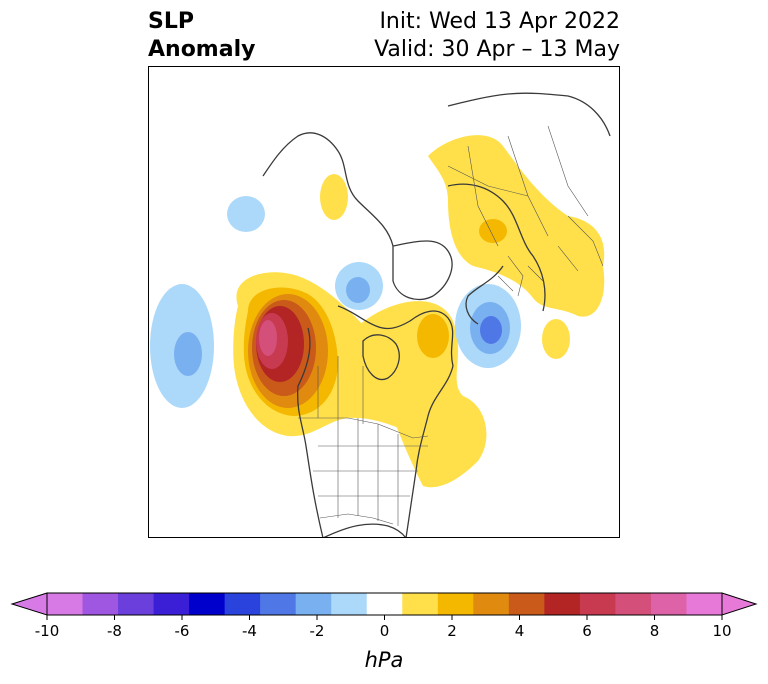  What do you see at coordinates (358, 290) in the screenshot?
I see `anomaly-greenland-low-inner` at bounding box center [358, 290].